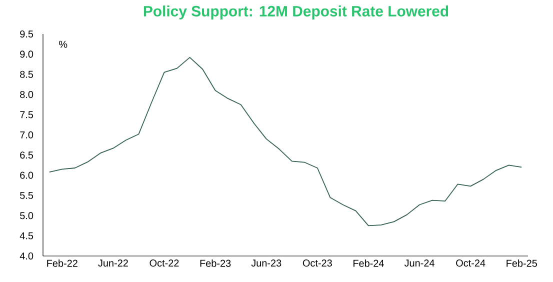 This screenshot has width=553, height=282. I want to click on y-tick-label: 5.5, so click(27, 195).